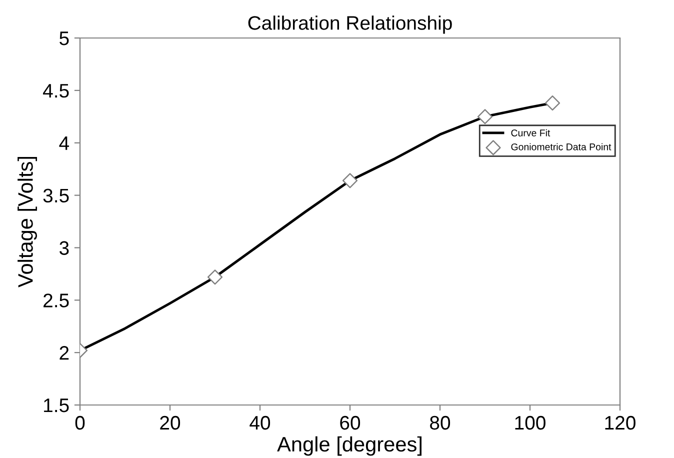  What do you see at coordinates (350, 25) in the screenshot?
I see `chart-title: Calibration Relationship` at bounding box center [350, 25].